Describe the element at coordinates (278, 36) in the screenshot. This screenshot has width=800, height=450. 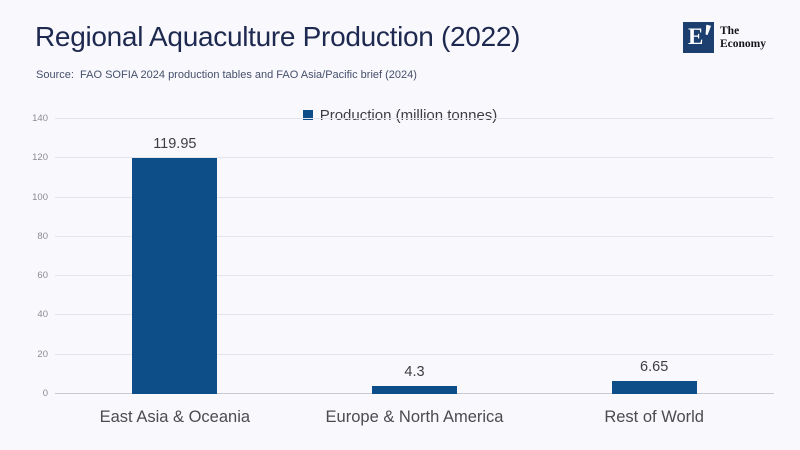
I see `page-title: Regional Aquaculture Production (2022)` at that location.